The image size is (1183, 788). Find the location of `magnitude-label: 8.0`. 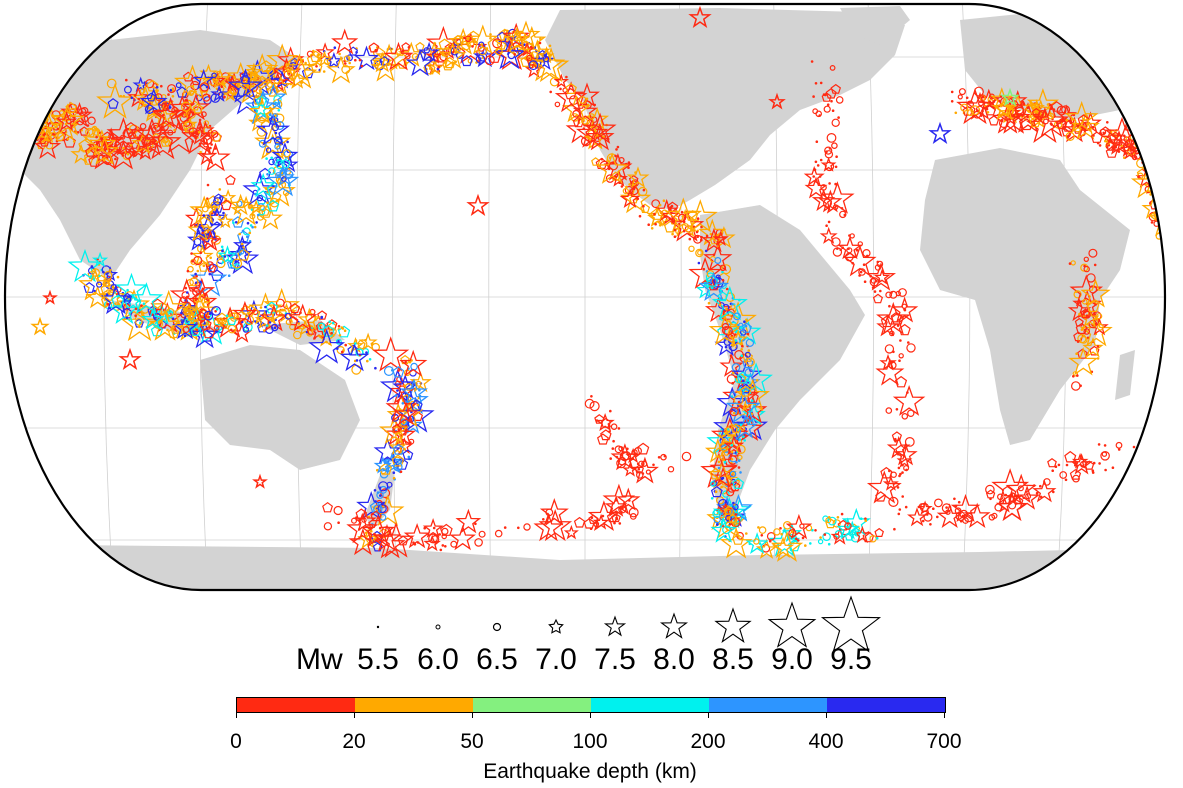

magnitude-label: 8.0 is located at coordinates (674, 659).